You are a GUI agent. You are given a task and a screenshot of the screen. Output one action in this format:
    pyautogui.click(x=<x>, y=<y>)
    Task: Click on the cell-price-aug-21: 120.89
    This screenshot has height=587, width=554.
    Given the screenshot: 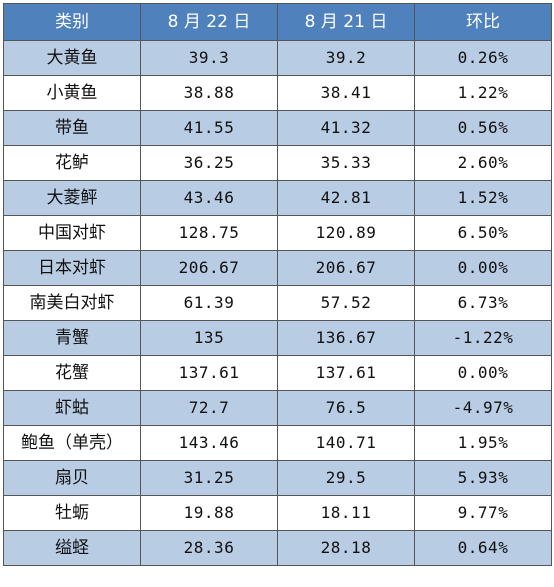 What is the action you would take?
    pyautogui.click(x=346, y=233)
    